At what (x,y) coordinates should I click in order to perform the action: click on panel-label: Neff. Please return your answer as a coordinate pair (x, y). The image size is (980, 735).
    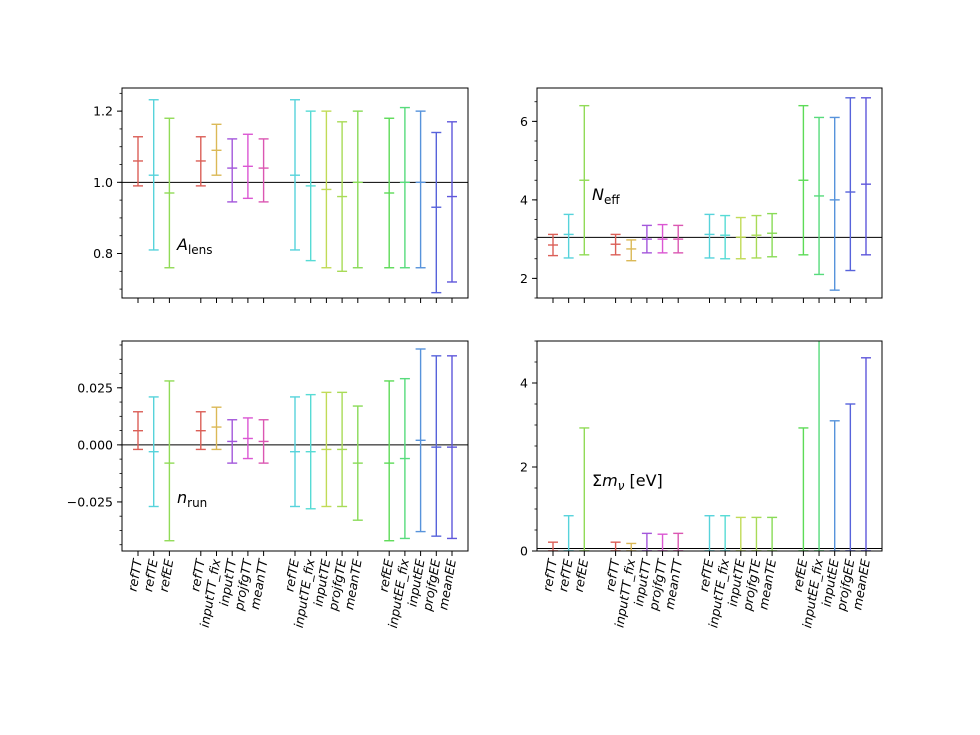
    Looking at the image, I should click on (606, 196).